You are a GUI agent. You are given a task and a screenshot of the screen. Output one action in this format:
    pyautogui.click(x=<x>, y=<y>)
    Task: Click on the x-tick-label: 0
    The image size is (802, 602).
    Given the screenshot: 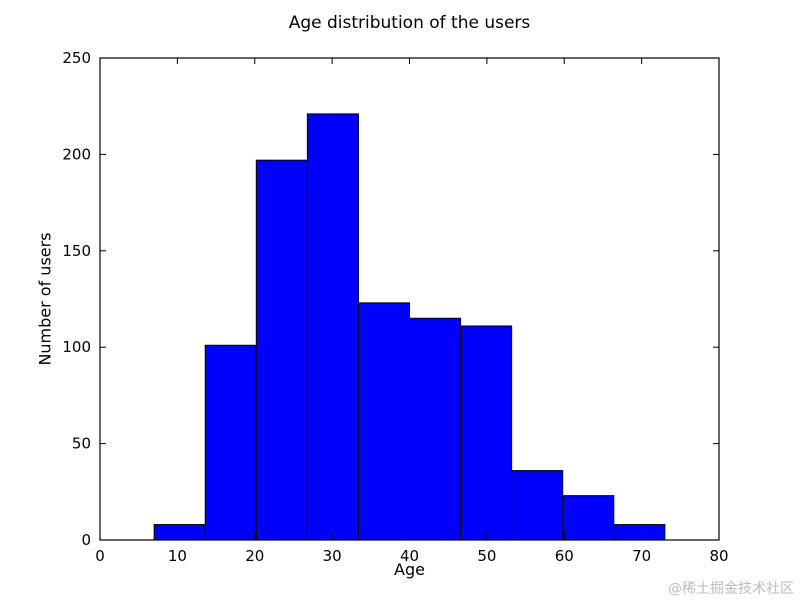 What is the action you would take?
    pyautogui.click(x=100, y=556)
    